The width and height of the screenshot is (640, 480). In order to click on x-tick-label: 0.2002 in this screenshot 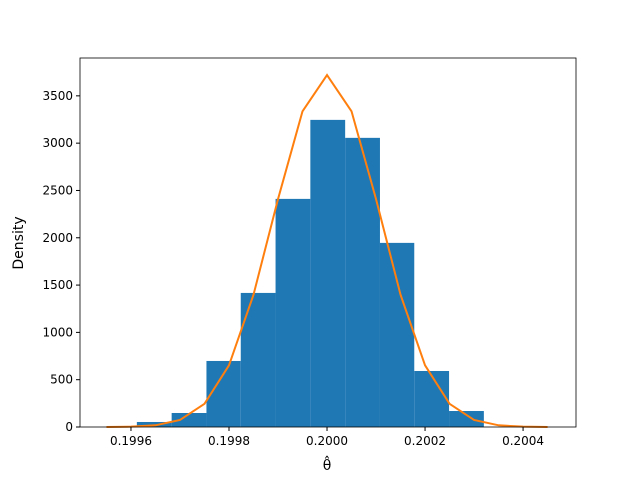, I will do `click(425, 441)`.